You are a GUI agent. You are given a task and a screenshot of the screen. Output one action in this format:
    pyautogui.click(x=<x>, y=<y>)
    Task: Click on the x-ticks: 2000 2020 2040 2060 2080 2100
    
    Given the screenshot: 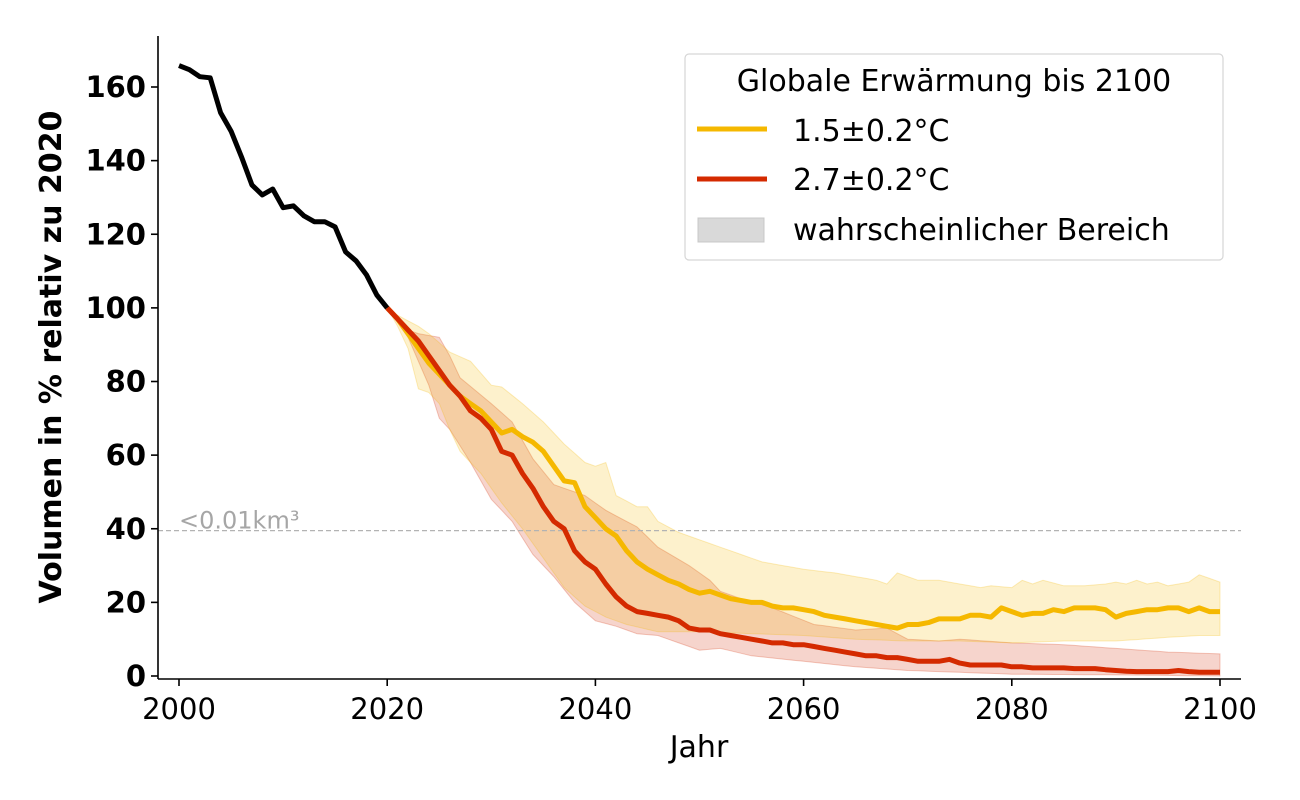 What is the action you would take?
    pyautogui.click(x=699, y=702)
    